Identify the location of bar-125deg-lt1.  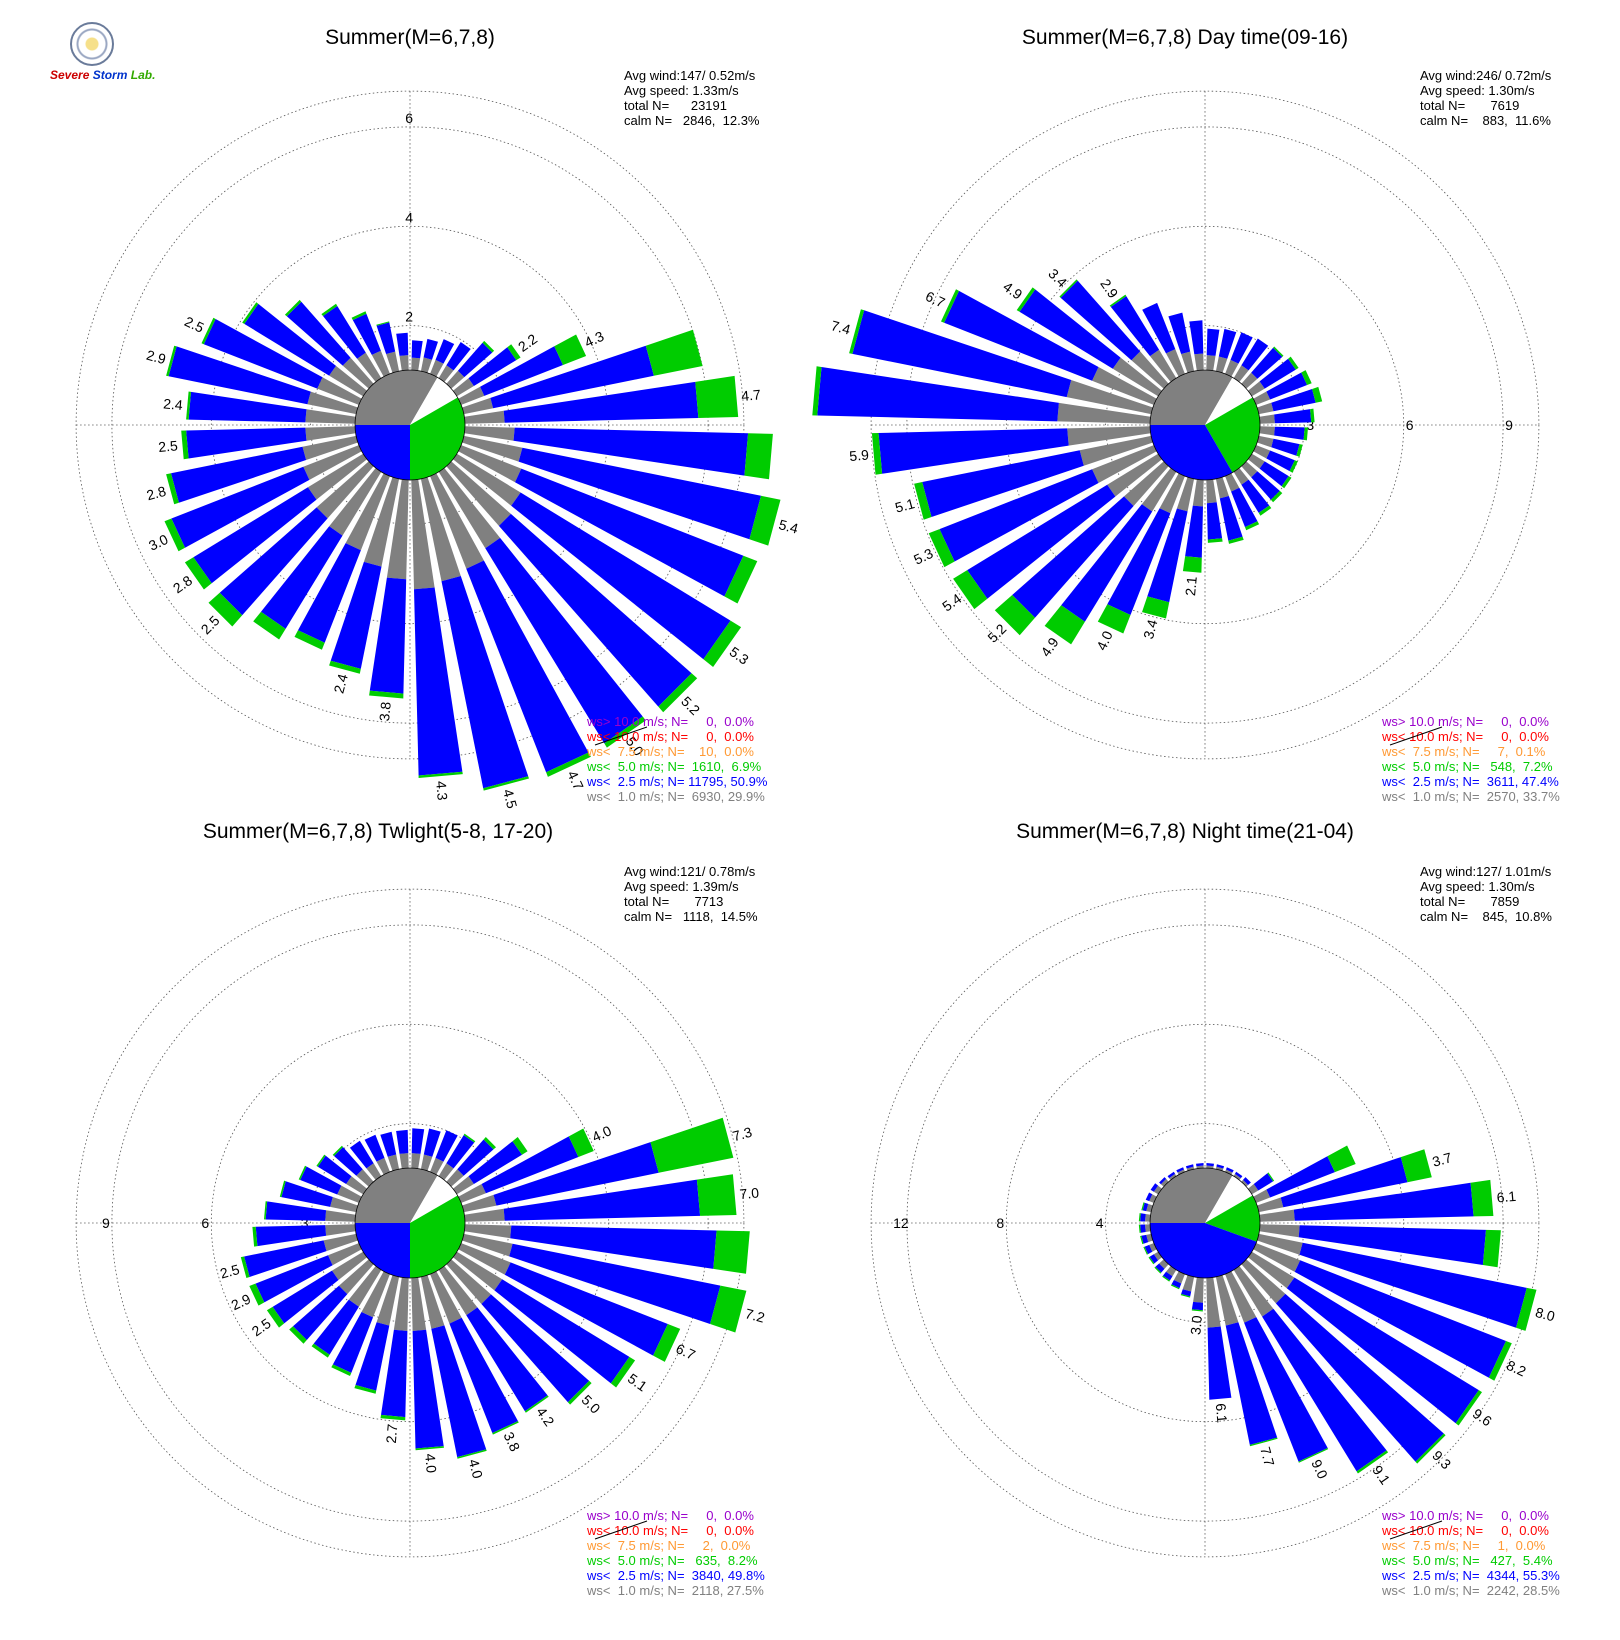
(478, 1271).